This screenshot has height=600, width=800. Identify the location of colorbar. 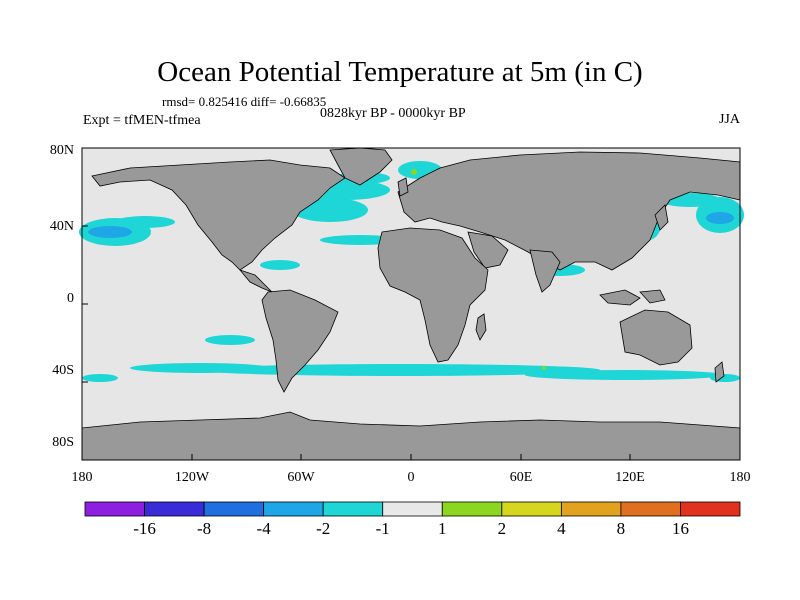
(412, 509).